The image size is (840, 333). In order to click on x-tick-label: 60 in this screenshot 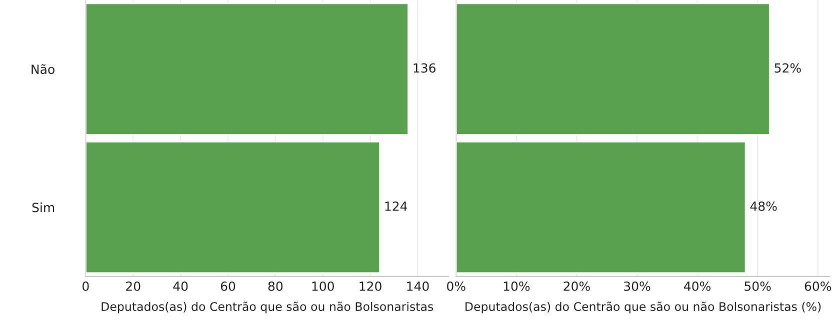, I will do `click(228, 286)`.